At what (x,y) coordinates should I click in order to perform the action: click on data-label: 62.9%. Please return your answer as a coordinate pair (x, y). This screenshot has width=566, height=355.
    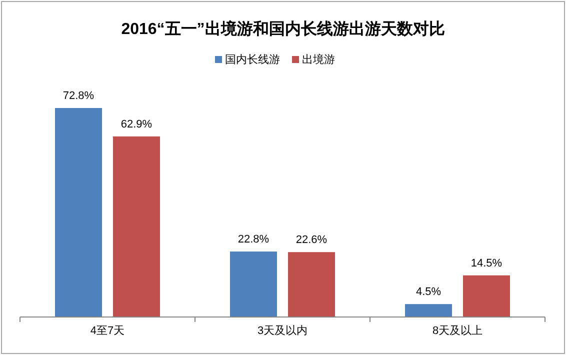
    Looking at the image, I should click on (136, 124).